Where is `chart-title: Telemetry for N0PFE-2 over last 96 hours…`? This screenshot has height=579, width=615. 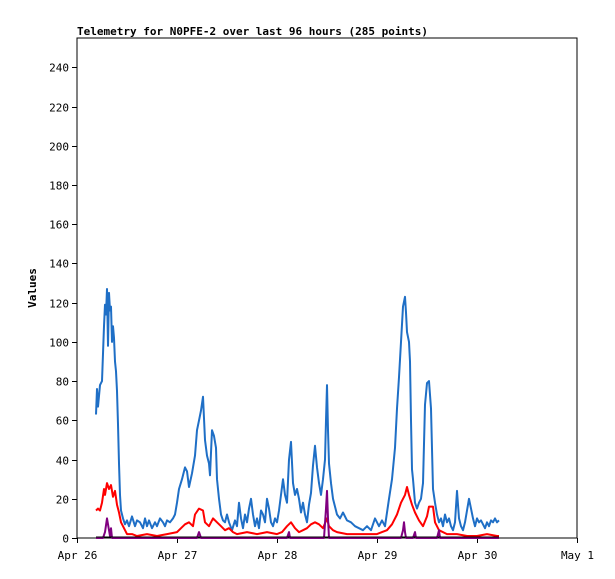
chart-title: Telemetry for N0PFE-2 over last 96 hours… is located at coordinates (252, 31).